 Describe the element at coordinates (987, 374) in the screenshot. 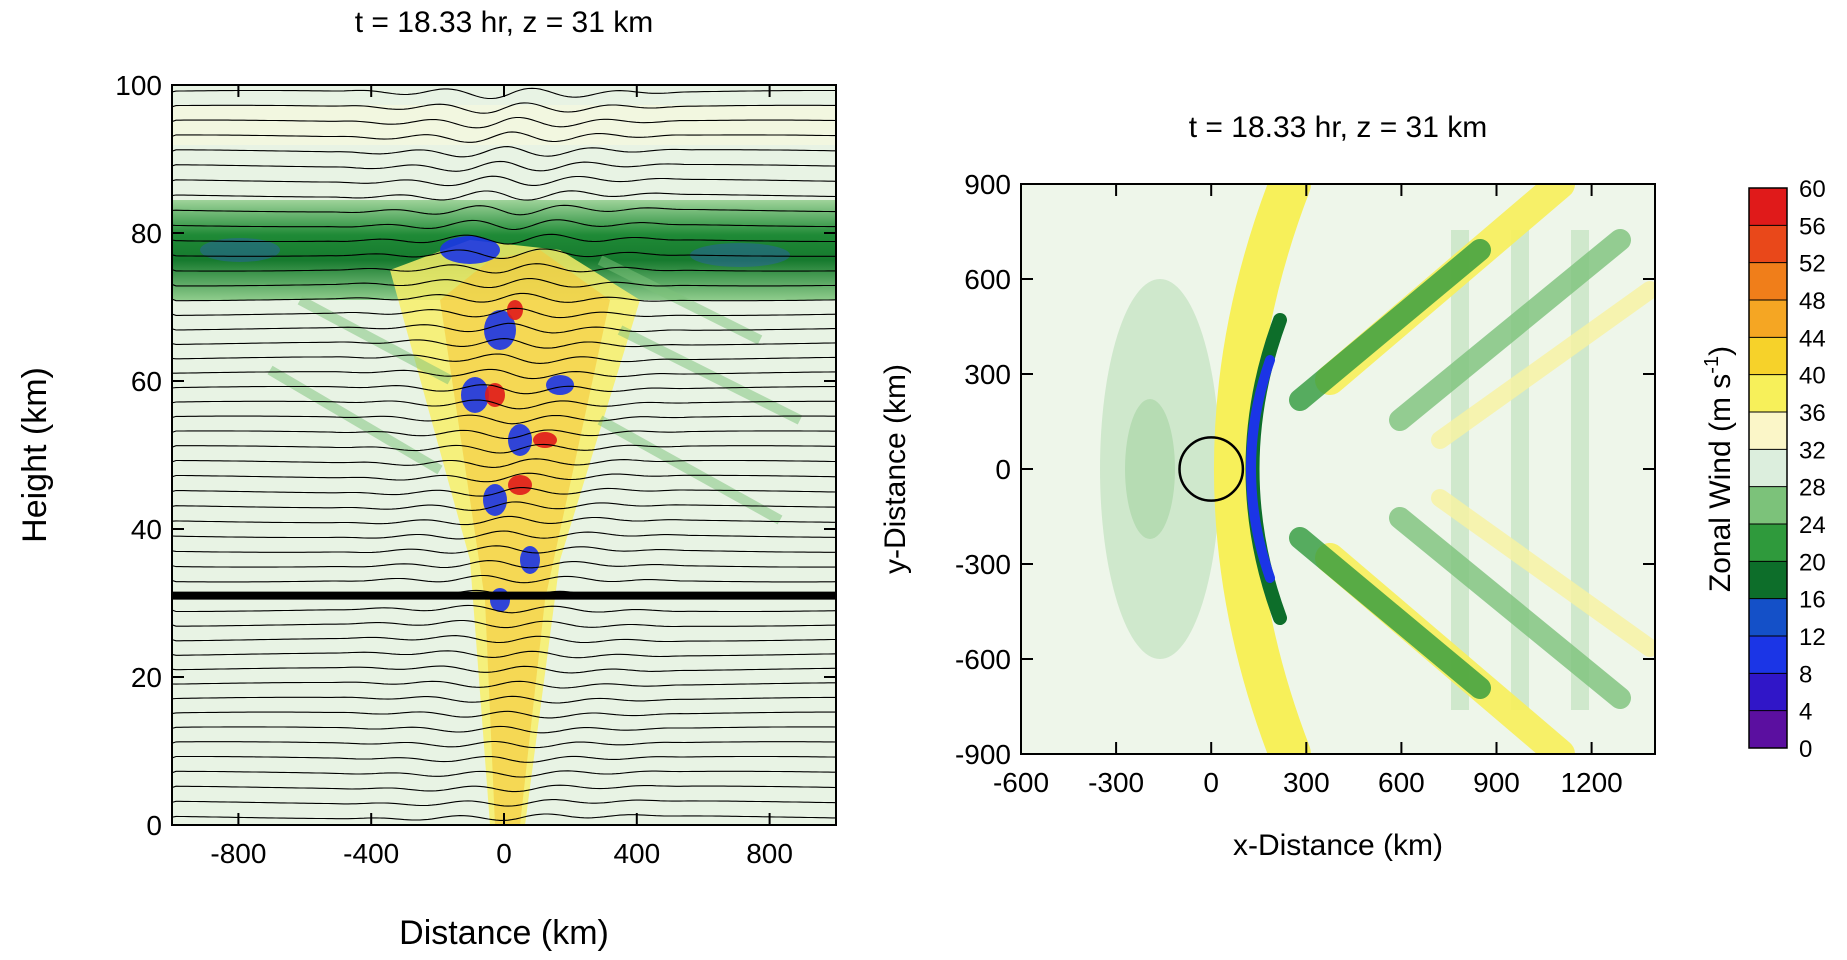

I see `y-tick-label: 300` at that location.